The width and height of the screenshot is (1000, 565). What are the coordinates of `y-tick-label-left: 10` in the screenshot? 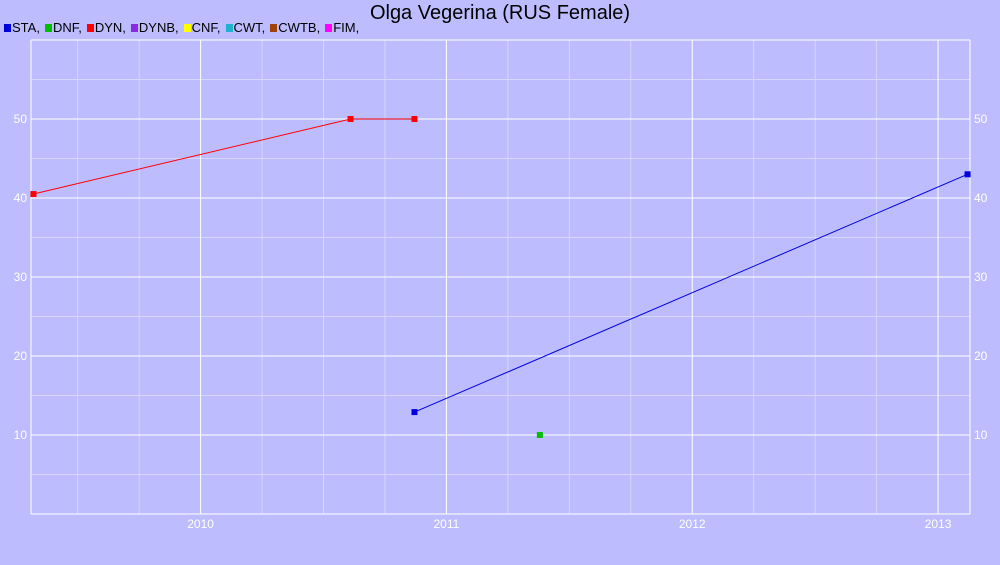 It's located at (21, 435).